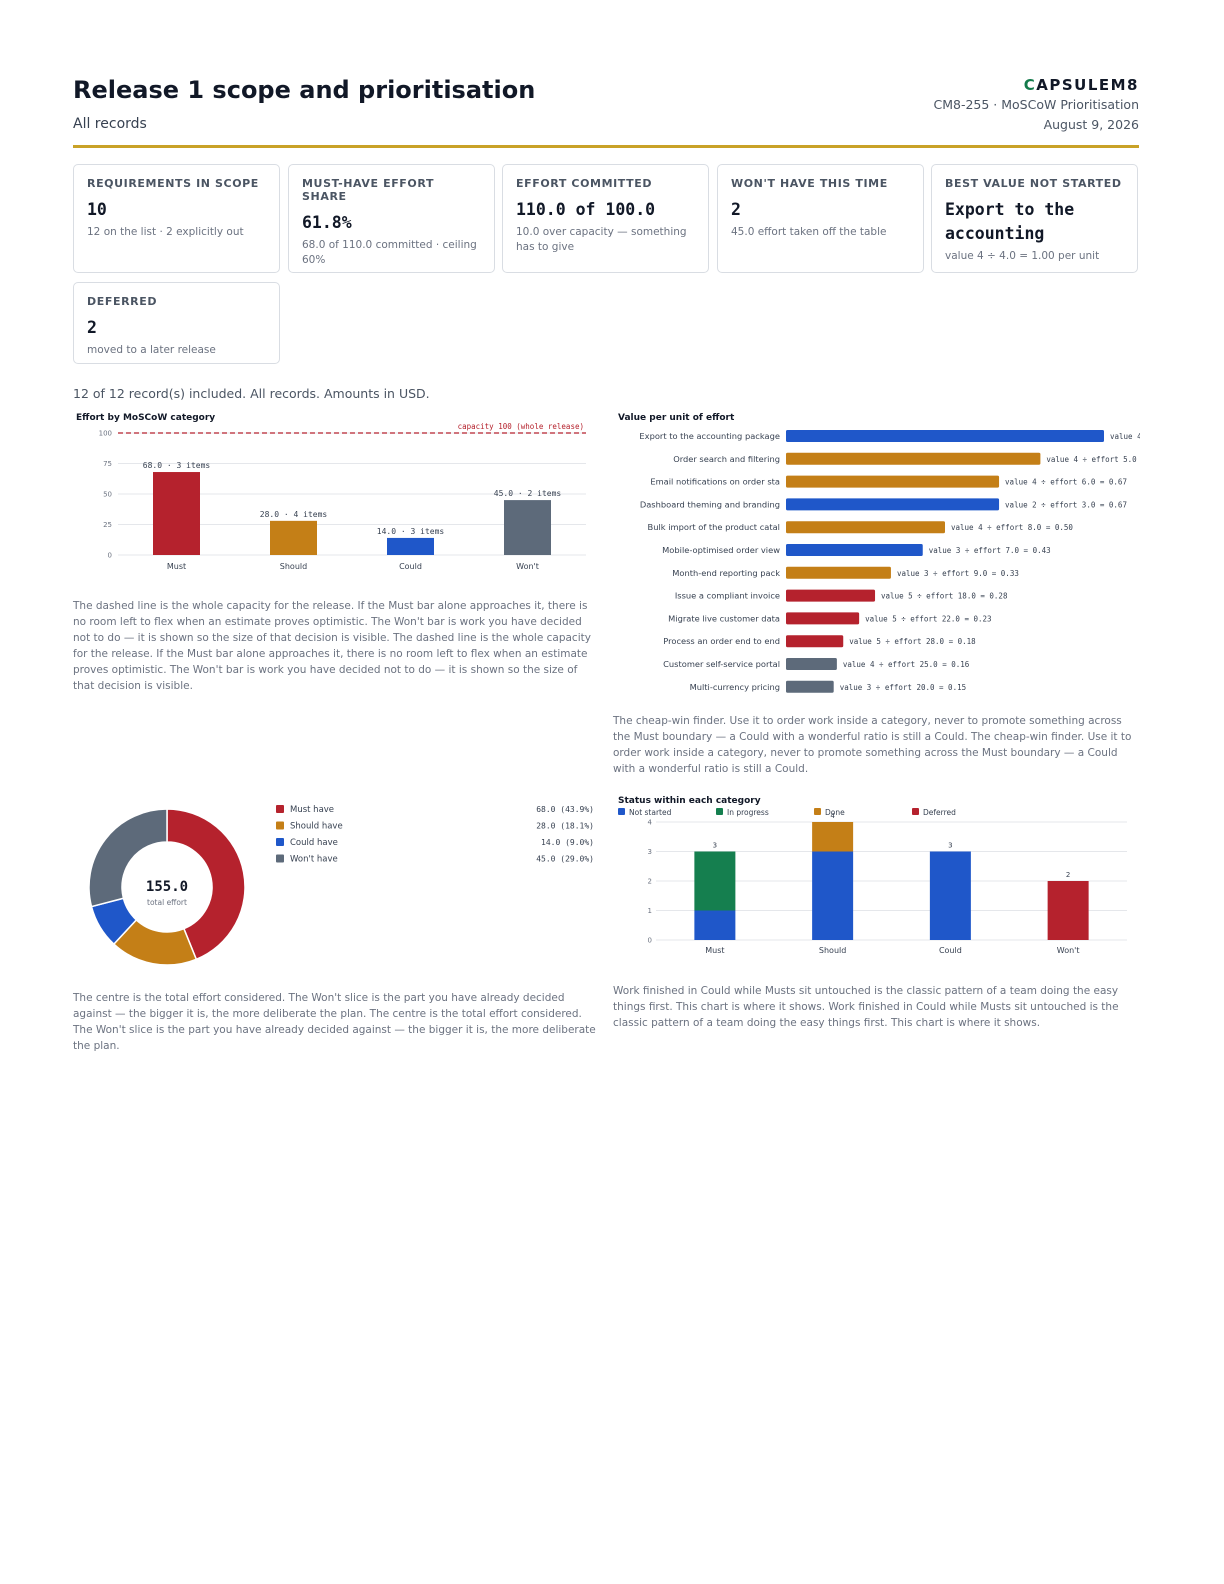 The image size is (1224, 1584). Describe the element at coordinates (565, 859) in the screenshot. I see `legend-value: 45.0 (29.0%)` at that location.